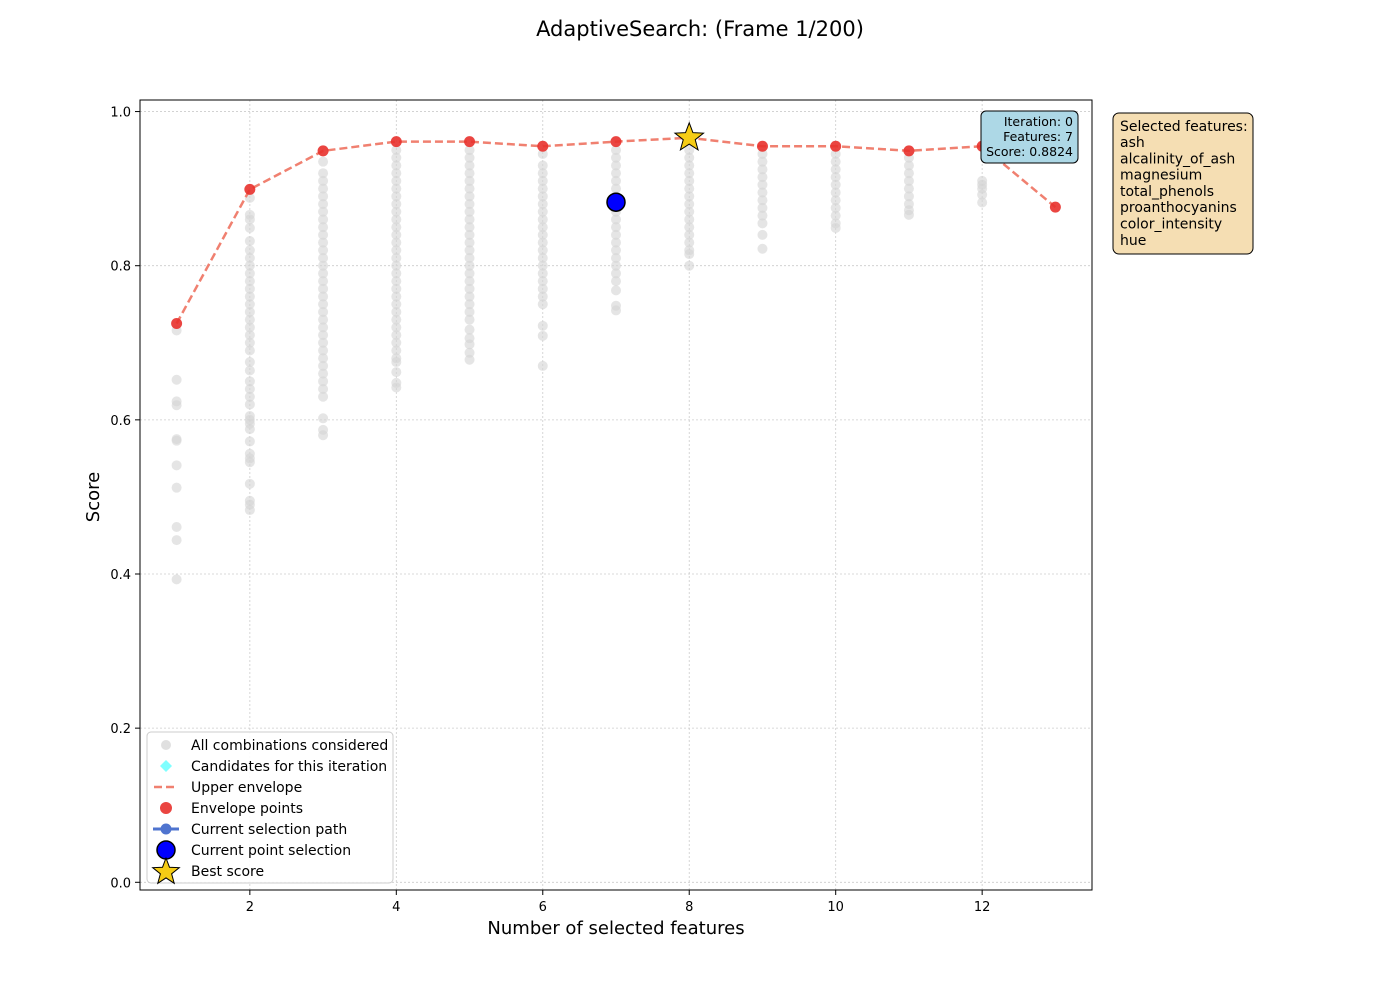 The height and width of the screenshot is (1000, 1400). What do you see at coordinates (1178, 208) in the screenshot?
I see `selected-feature-item: proanthocyanins` at bounding box center [1178, 208].